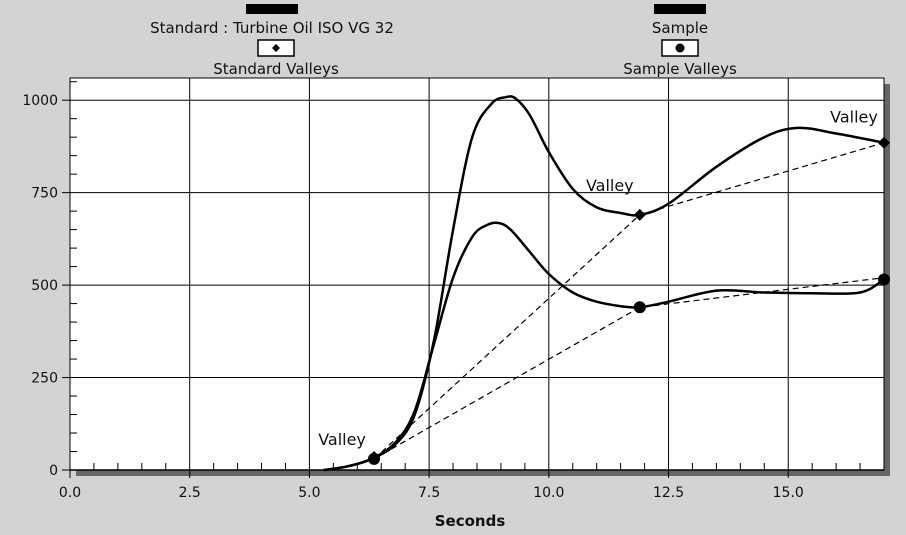  I want to click on x-tick-labels: 0.0 2.5 5.0 7.5 10.0 12.5 15.0, so click(431, 493).